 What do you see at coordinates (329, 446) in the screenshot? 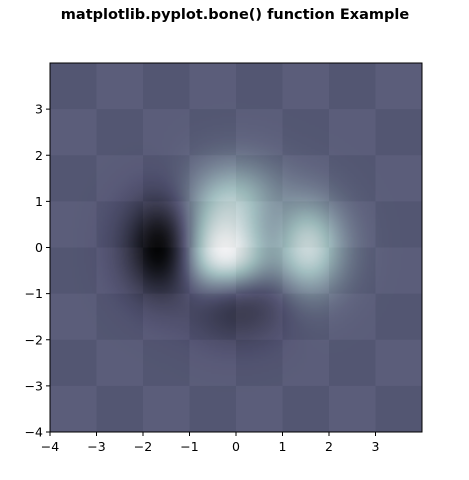
I see `x-tick-label: 2` at bounding box center [329, 446].